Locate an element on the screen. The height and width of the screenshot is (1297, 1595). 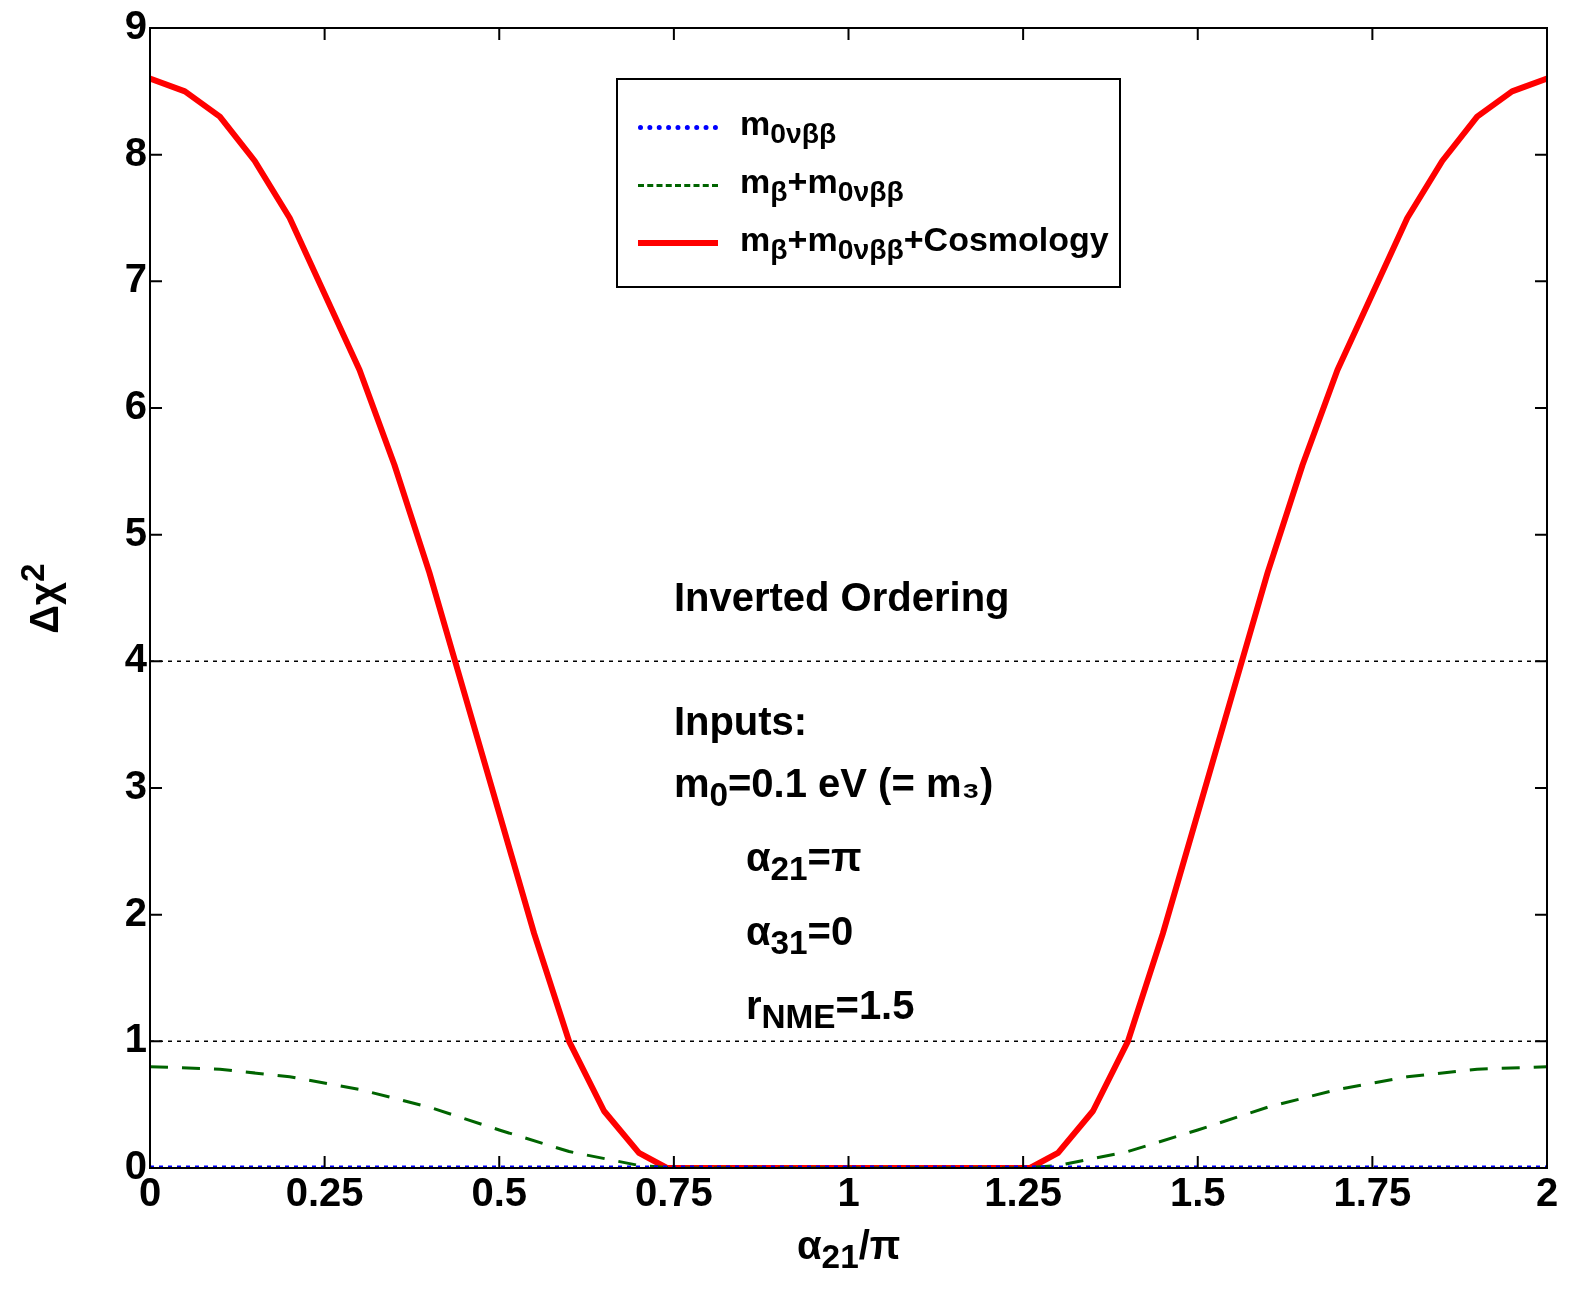
y-tick-label: 4 is located at coordinates (136, 658).